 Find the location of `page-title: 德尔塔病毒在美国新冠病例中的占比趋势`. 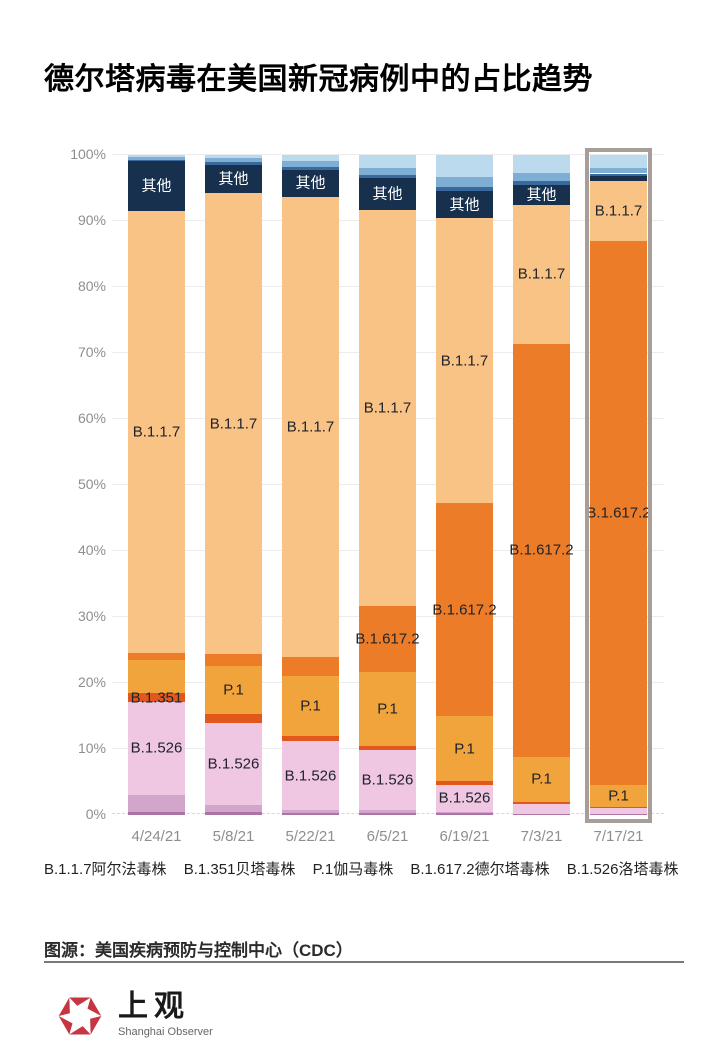

page-title: 德尔塔病毒在美国新冠病例中的占比趋势 is located at coordinates (318, 79).